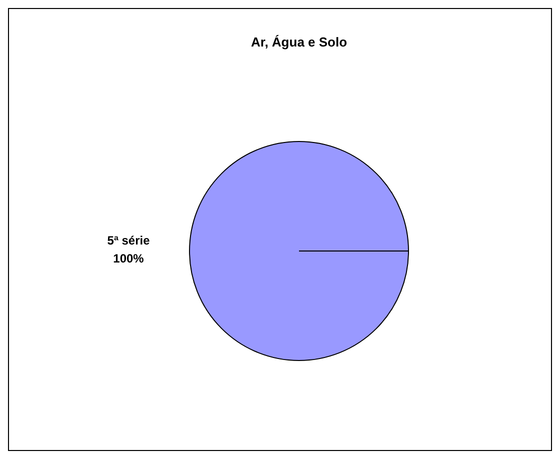  Describe the element at coordinates (128, 258) in the screenshot. I see `data-label: 100%` at that location.